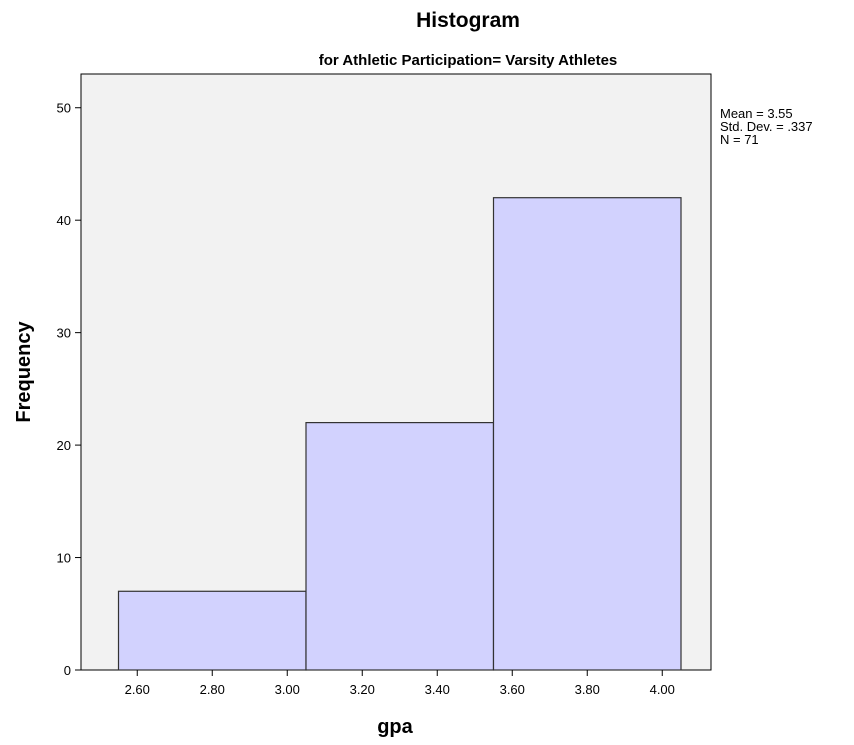  What do you see at coordinates (64, 108) in the screenshot?
I see `y-tick-label-5: 50` at bounding box center [64, 108].